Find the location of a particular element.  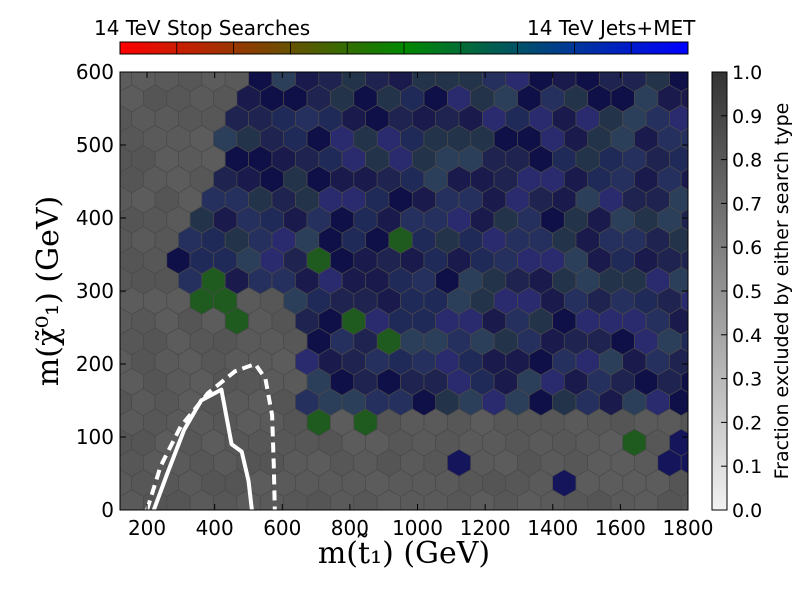

colorbar-tick-label: 0.8 is located at coordinates (747, 161).